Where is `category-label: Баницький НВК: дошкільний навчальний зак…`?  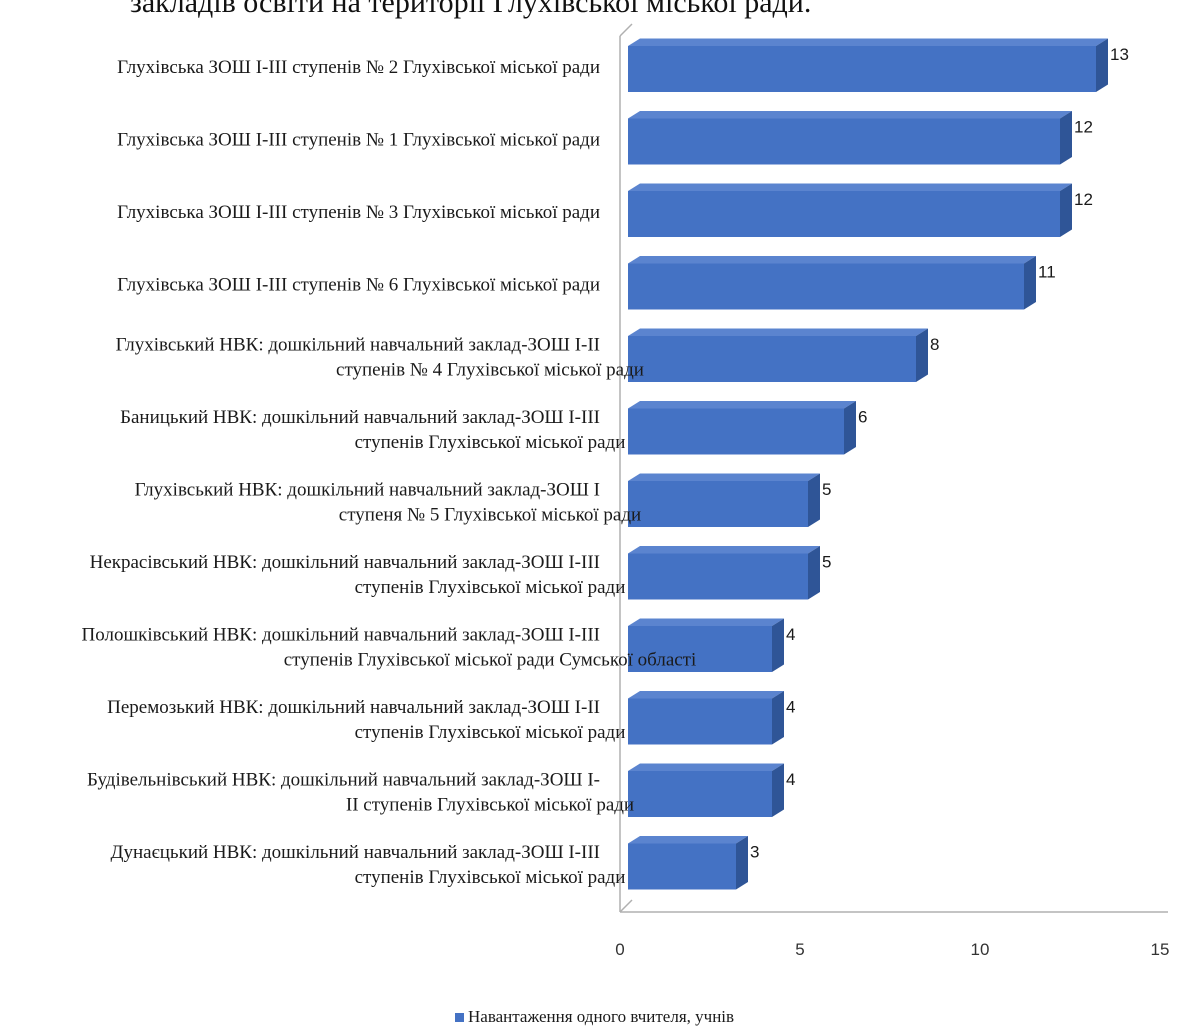
category-label: Баницький НВК: дошкільний навчальний зак… is located at coordinates (372, 430).